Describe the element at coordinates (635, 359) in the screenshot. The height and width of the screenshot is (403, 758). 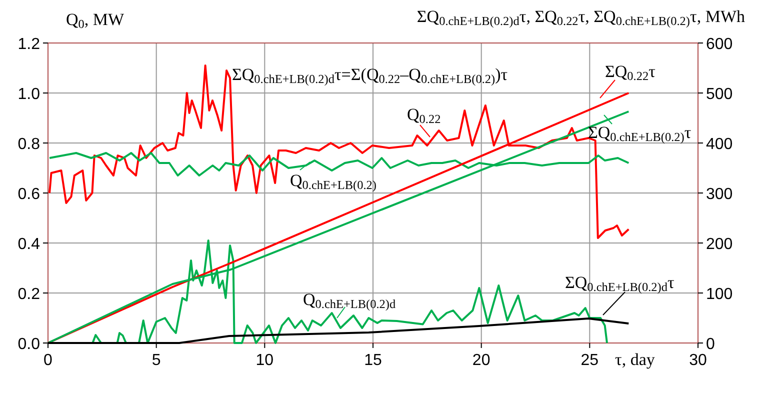
I see `x-axis-title: τ, day` at that location.